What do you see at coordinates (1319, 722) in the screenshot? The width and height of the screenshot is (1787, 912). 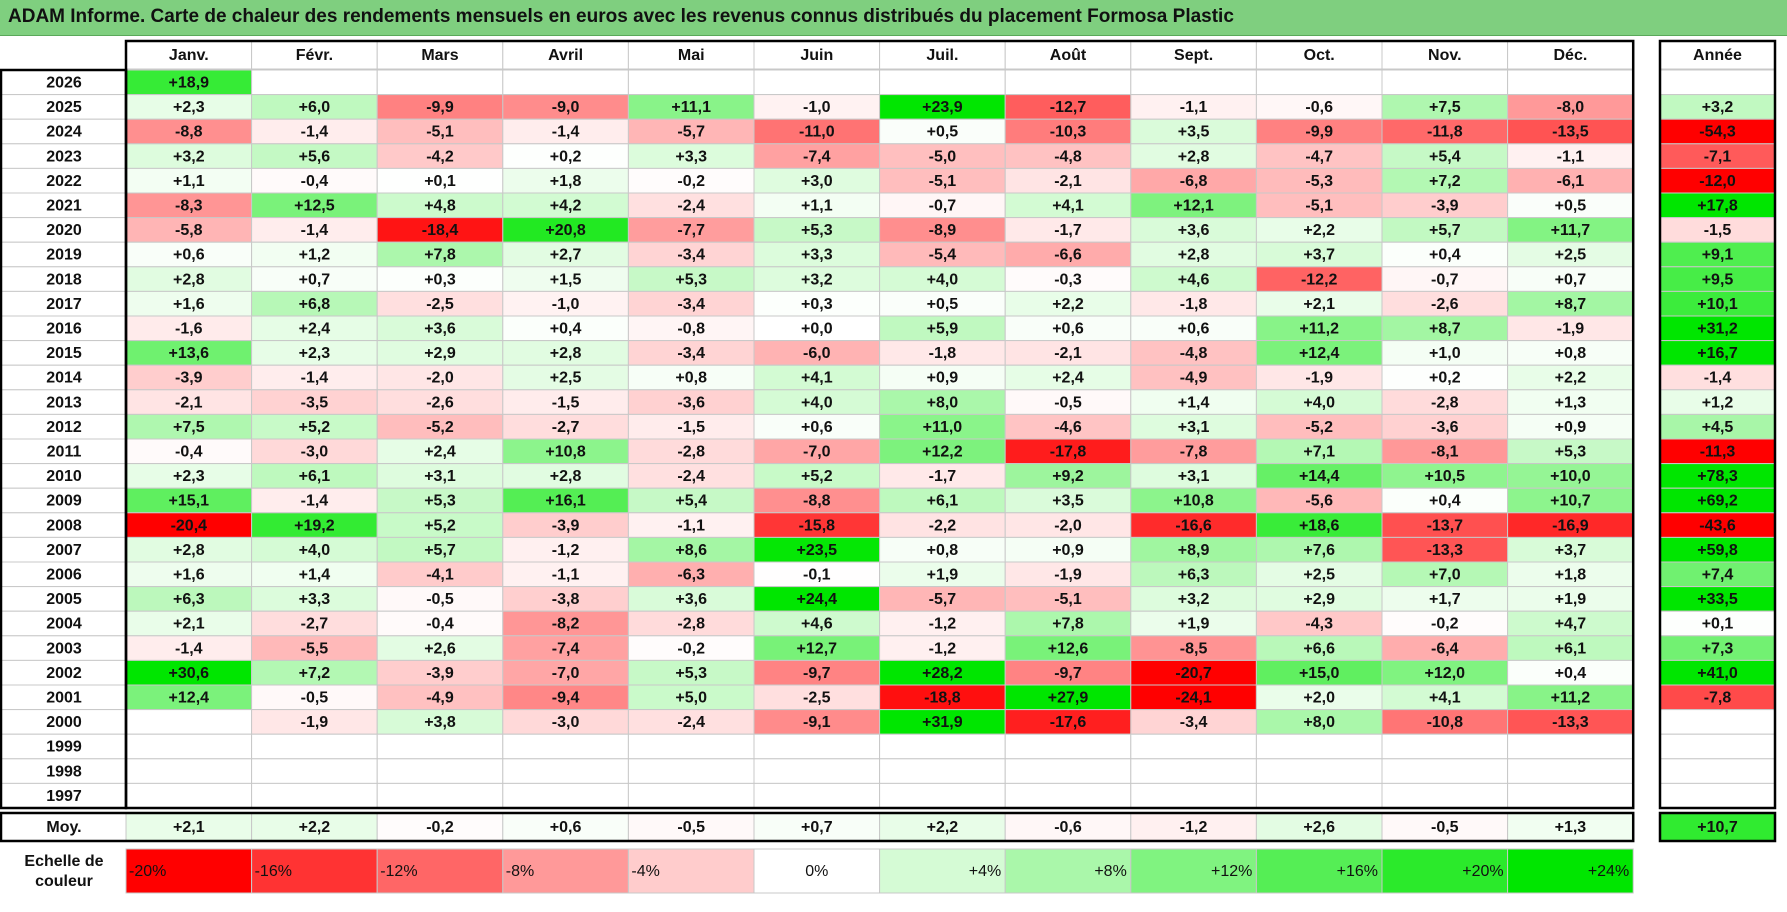 I see `heatmap-value: +8,0` at bounding box center [1319, 722].